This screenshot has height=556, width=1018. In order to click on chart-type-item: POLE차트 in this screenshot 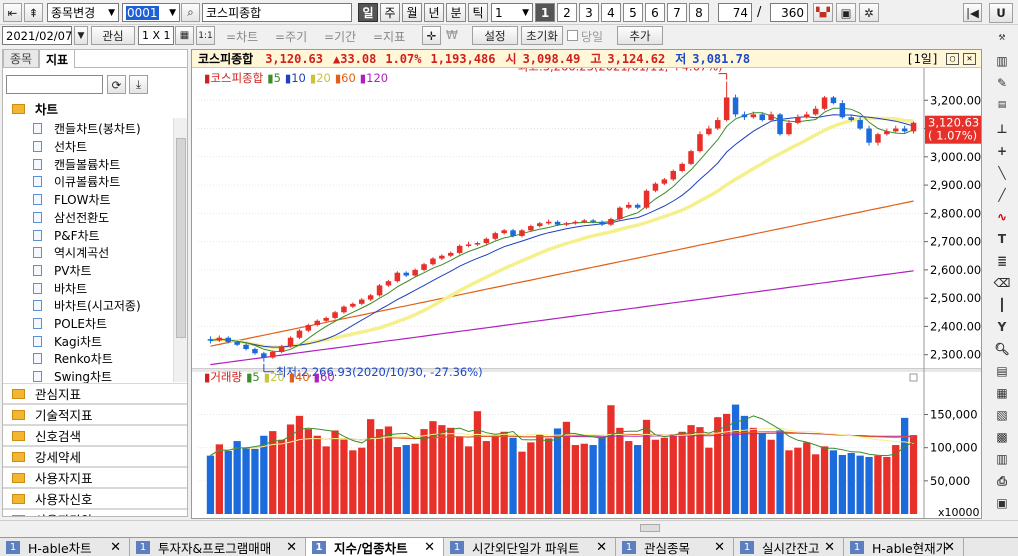, I will do `click(70, 324)`.